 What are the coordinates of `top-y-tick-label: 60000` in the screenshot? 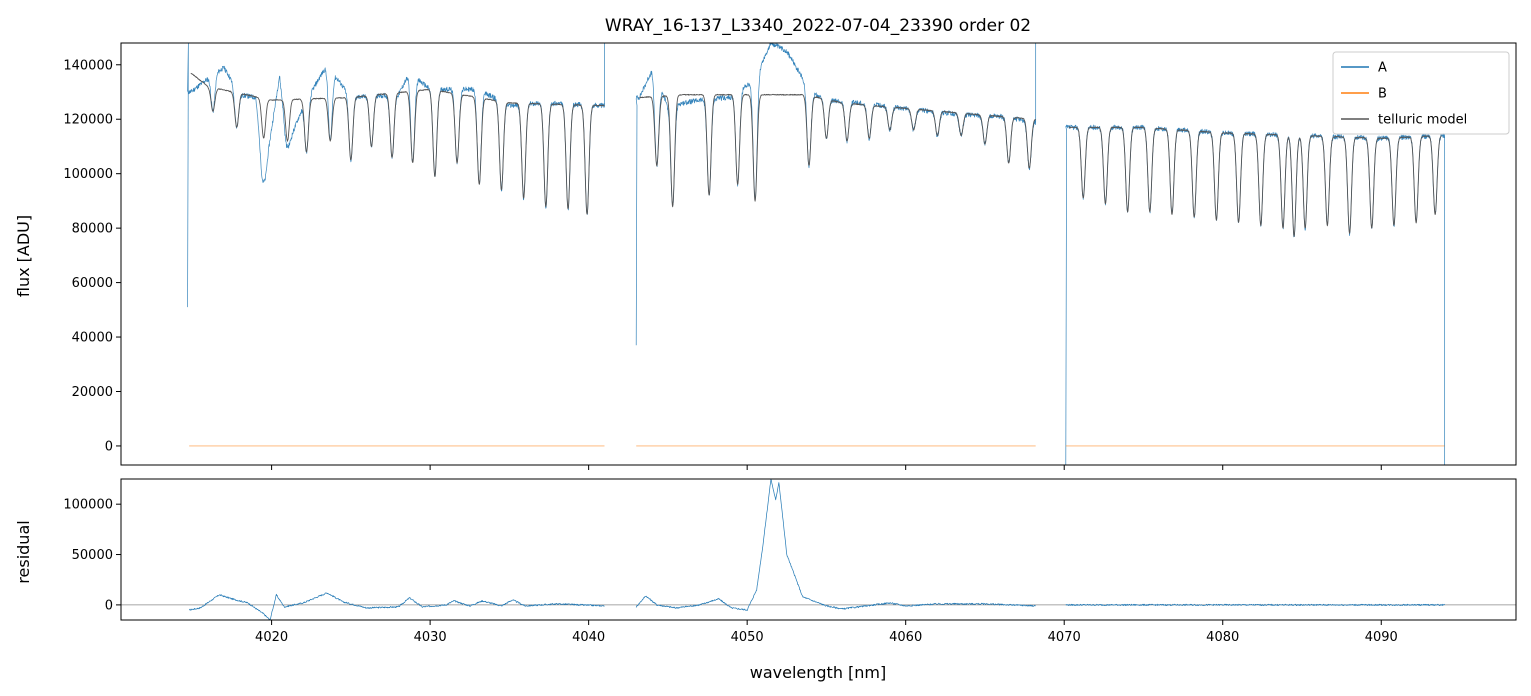 It's located at (92, 283).